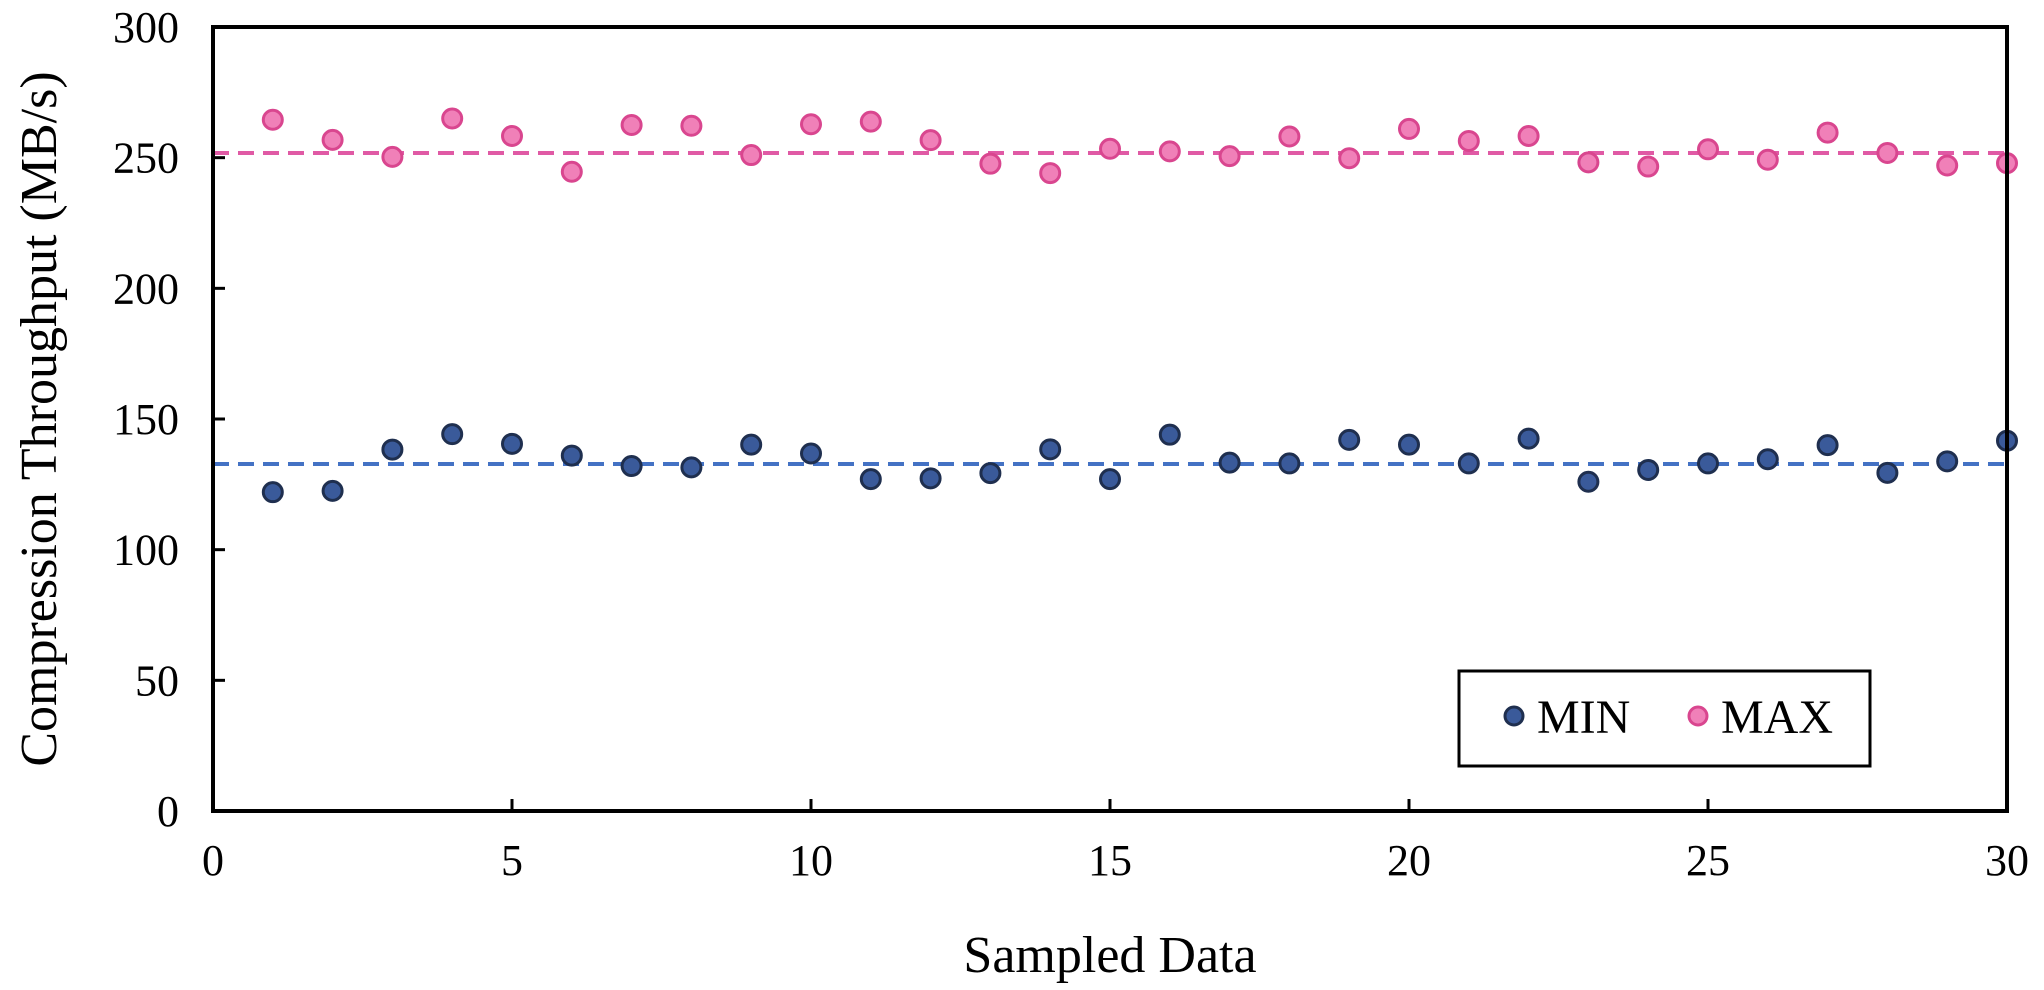 The image size is (2044, 990). Describe the element at coordinates (146, 419) in the screenshot. I see `y-tick-label: 150` at that location.